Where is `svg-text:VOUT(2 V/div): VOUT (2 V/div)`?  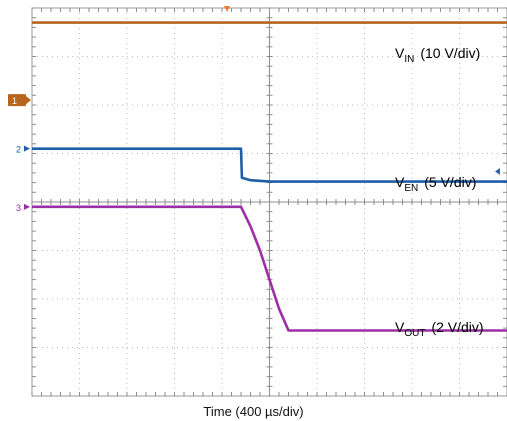 svg-text:VOUT(2 V/div): VOUT (2 V/div) is located at coordinates (439, 329).